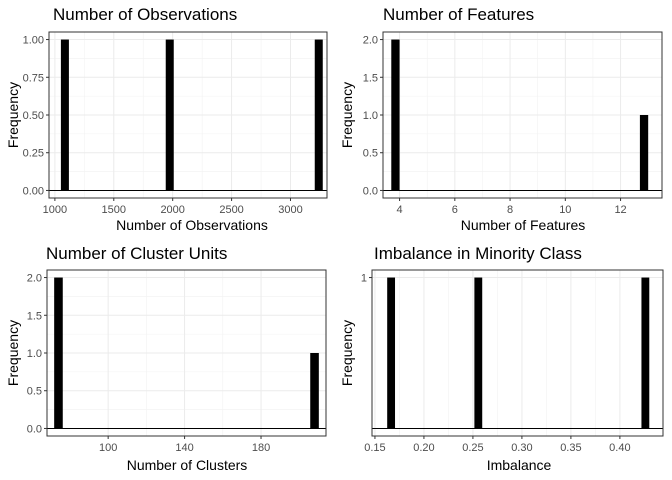 This screenshot has width=672, height=480. I want to click on x-tick-label: 3000, so click(290, 210).